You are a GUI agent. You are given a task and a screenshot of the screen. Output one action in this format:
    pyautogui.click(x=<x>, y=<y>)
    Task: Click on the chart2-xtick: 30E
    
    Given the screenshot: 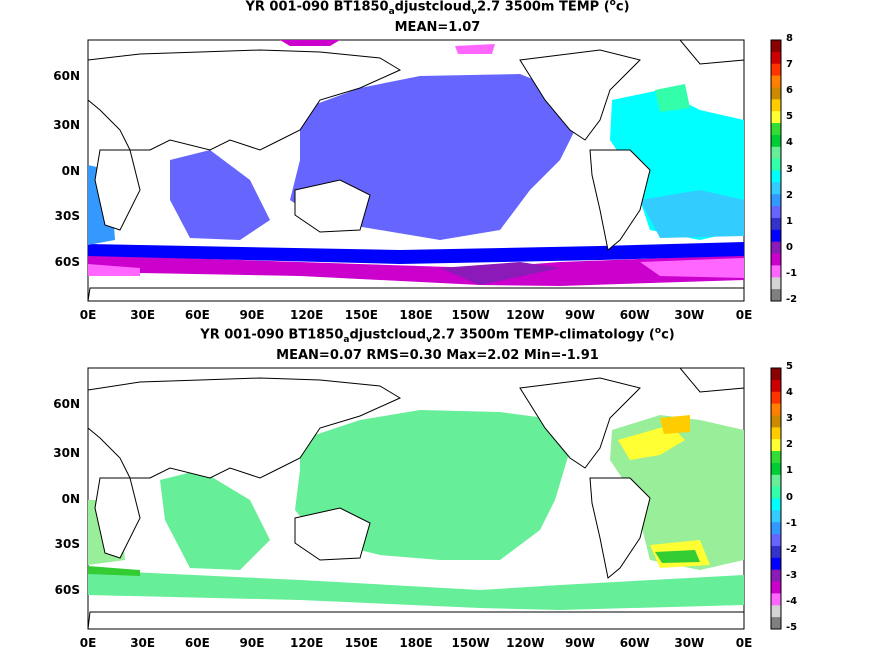 What is the action you would take?
    pyautogui.click(x=143, y=643)
    